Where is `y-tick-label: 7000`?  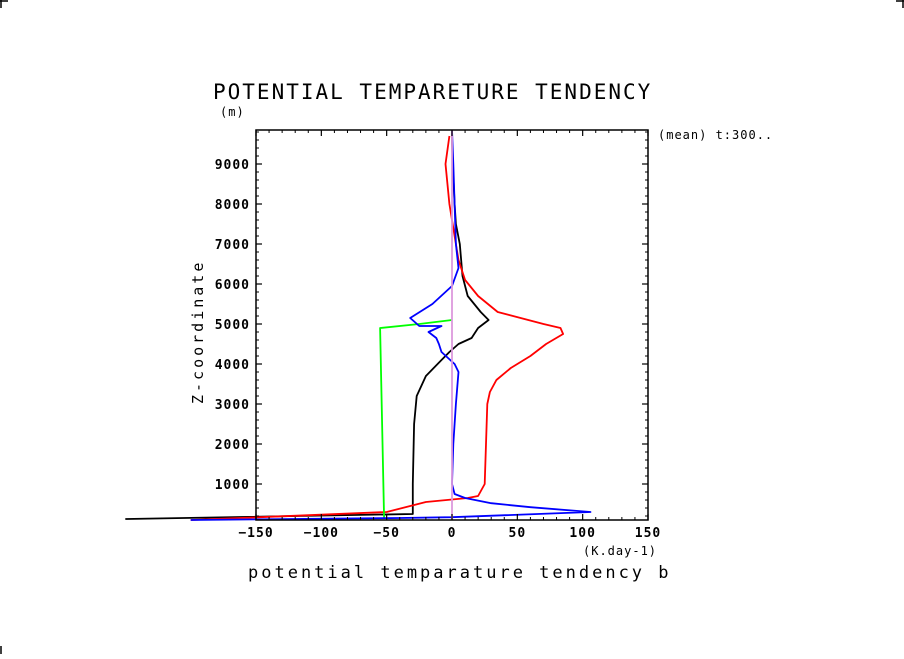
y-tick-label: 7000 is located at coordinates (232, 245).